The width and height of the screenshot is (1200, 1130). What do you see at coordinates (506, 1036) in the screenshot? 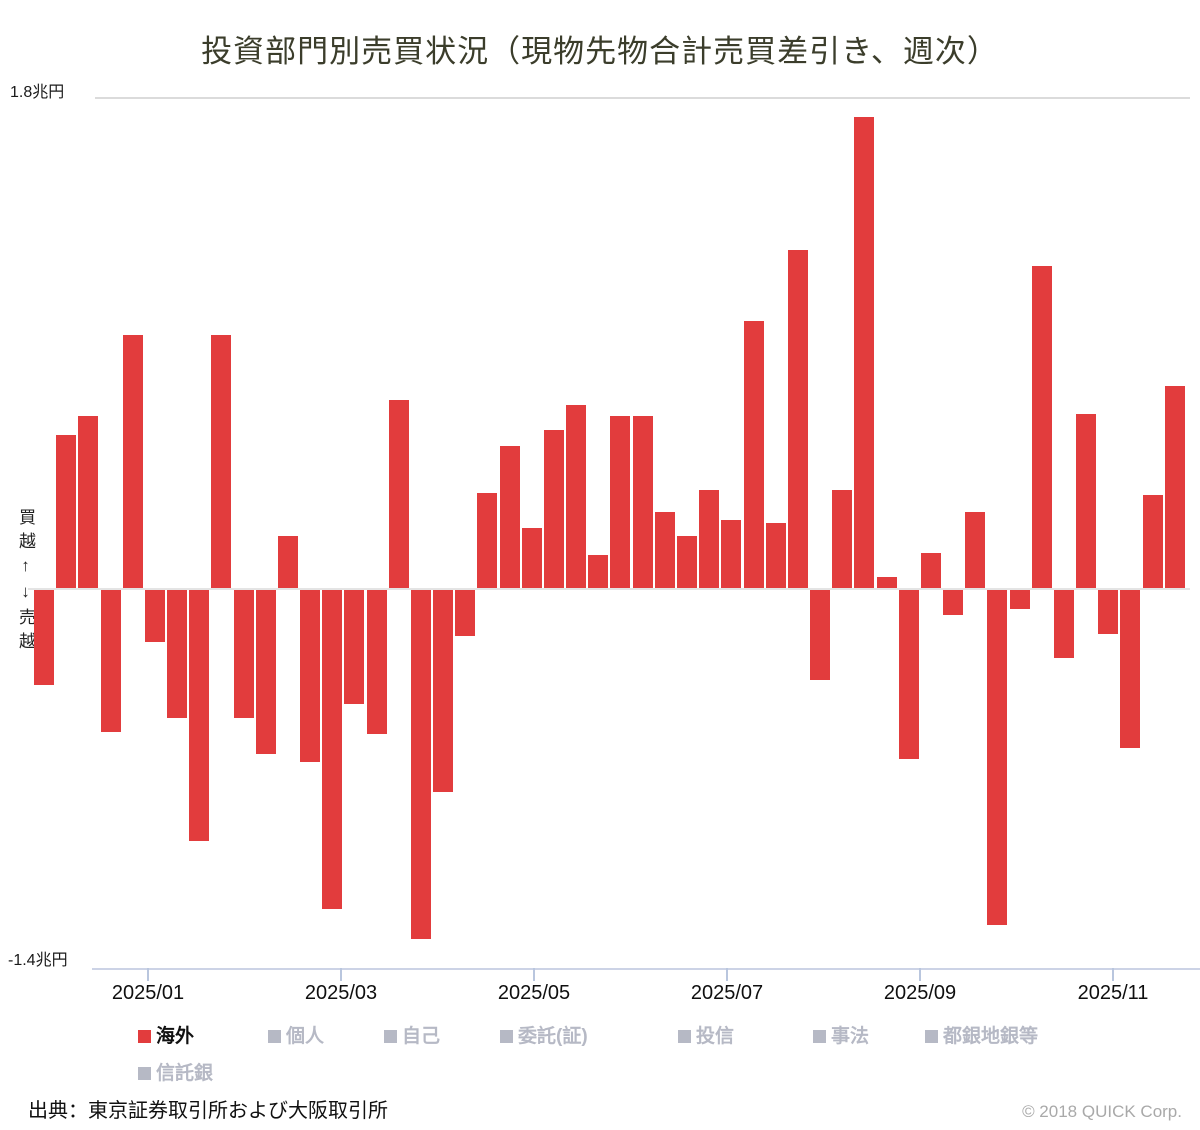
I see `legend-swatch-brokerage-consignment` at bounding box center [506, 1036].